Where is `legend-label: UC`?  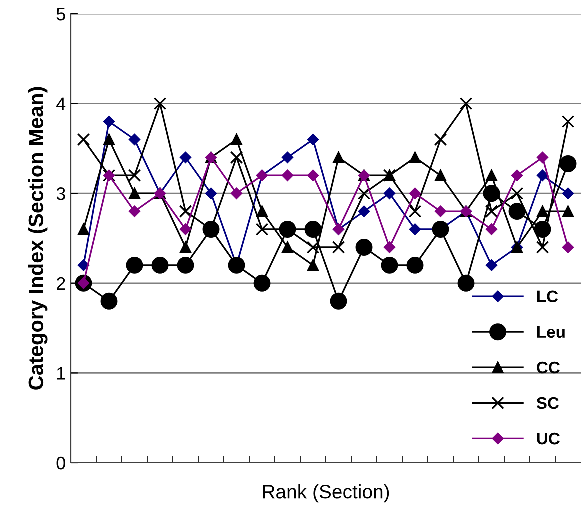 legend-label: UC is located at coordinates (548, 438).